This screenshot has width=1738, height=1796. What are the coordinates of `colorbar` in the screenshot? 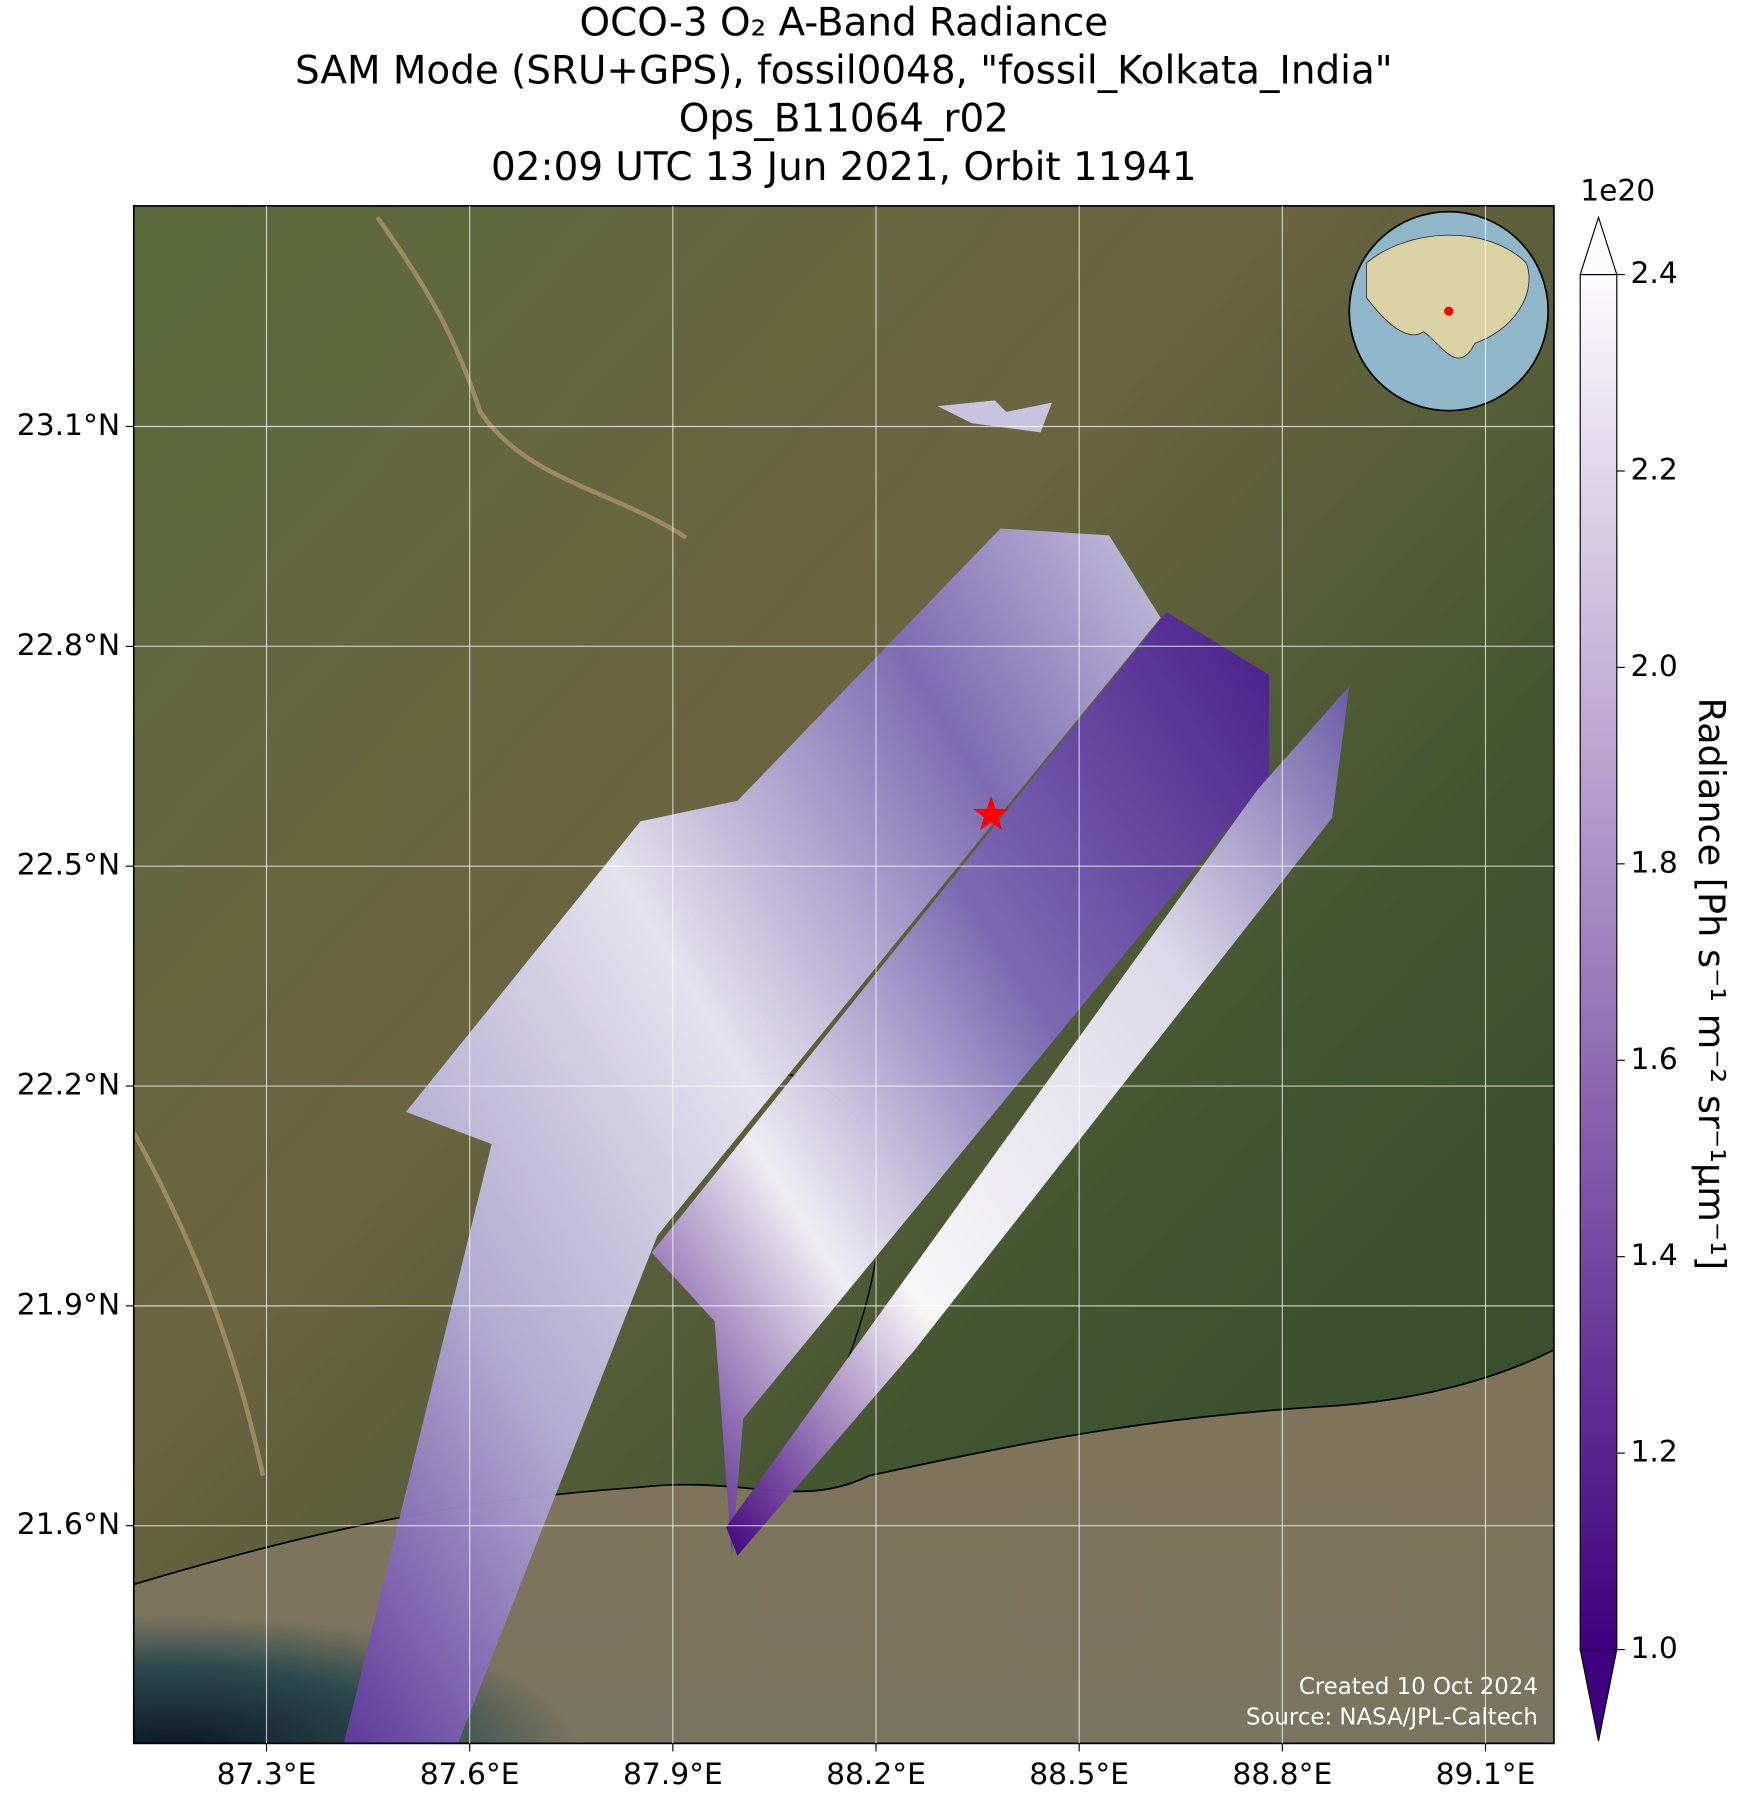 It's located at (1598, 962).